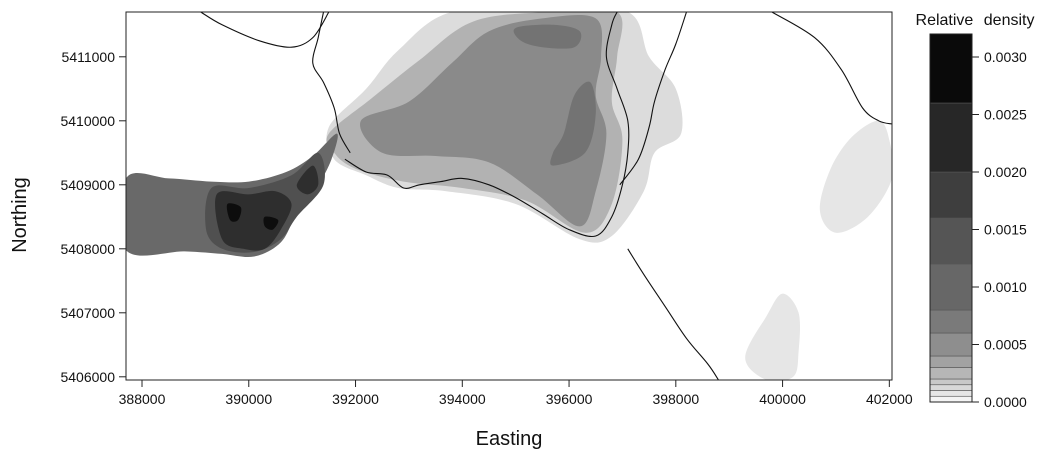 This screenshot has width=1053, height=451. Describe the element at coordinates (1005, 57) in the screenshot. I see `legend-tick-label: 0.0030` at that location.